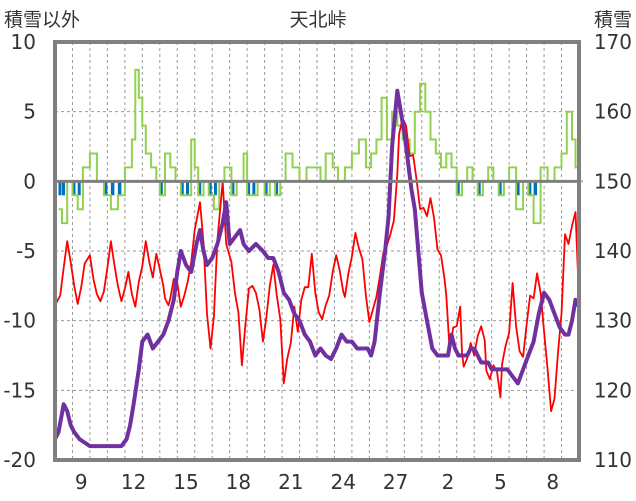 The image size is (636, 501). Describe the element at coordinates (342, 482) in the screenshot. I see `x-tick-label: 24` at that location.